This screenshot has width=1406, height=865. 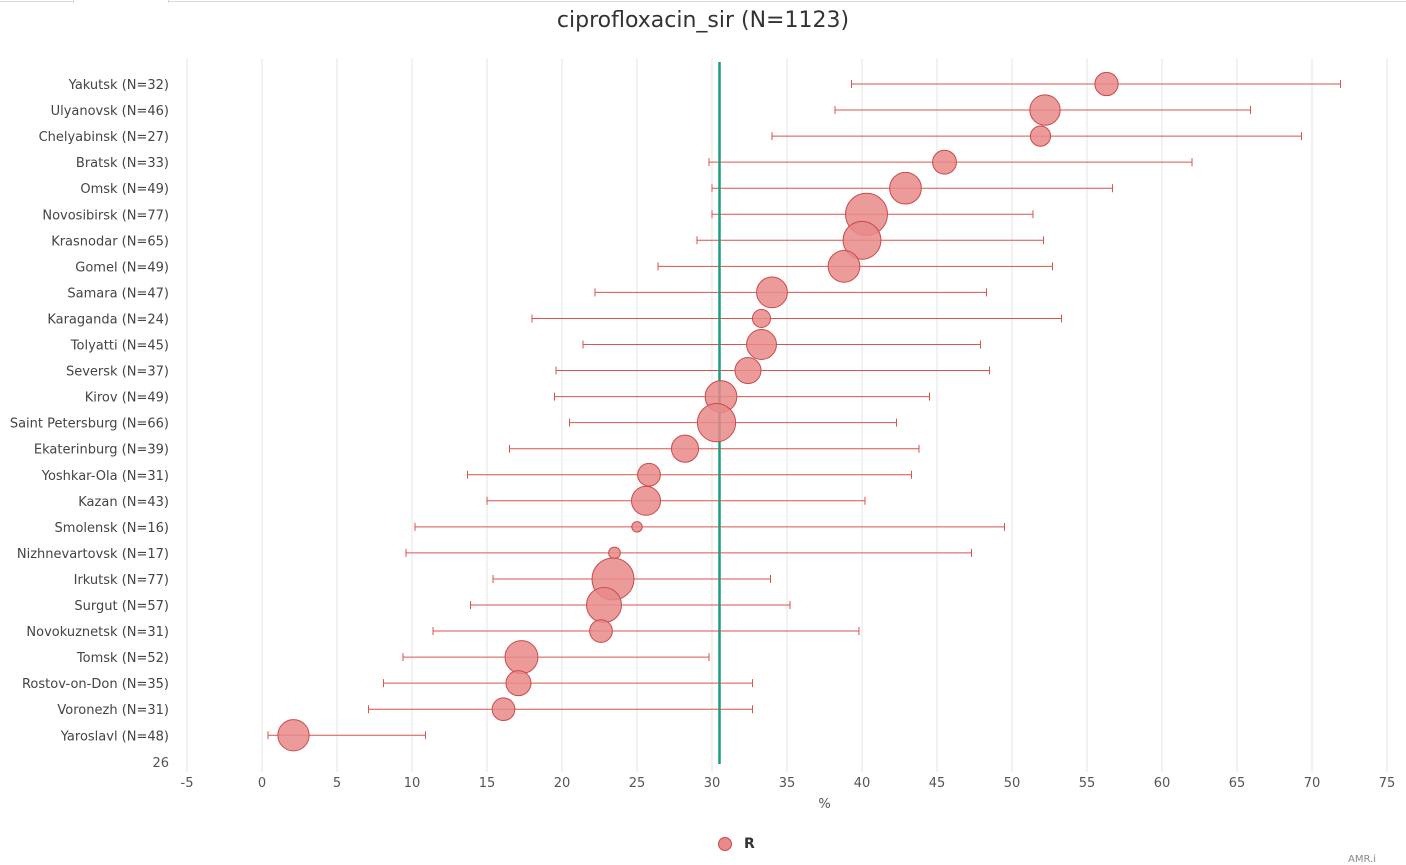 What do you see at coordinates (124, 189) in the screenshot?
I see `y-tick-label: Omsk (N=49)` at bounding box center [124, 189].